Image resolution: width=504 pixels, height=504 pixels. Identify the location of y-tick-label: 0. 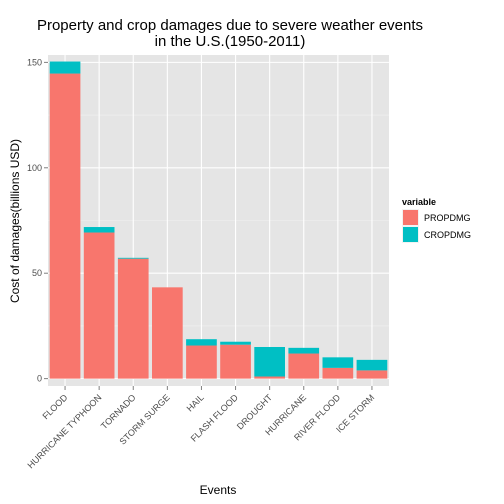
(39, 379).